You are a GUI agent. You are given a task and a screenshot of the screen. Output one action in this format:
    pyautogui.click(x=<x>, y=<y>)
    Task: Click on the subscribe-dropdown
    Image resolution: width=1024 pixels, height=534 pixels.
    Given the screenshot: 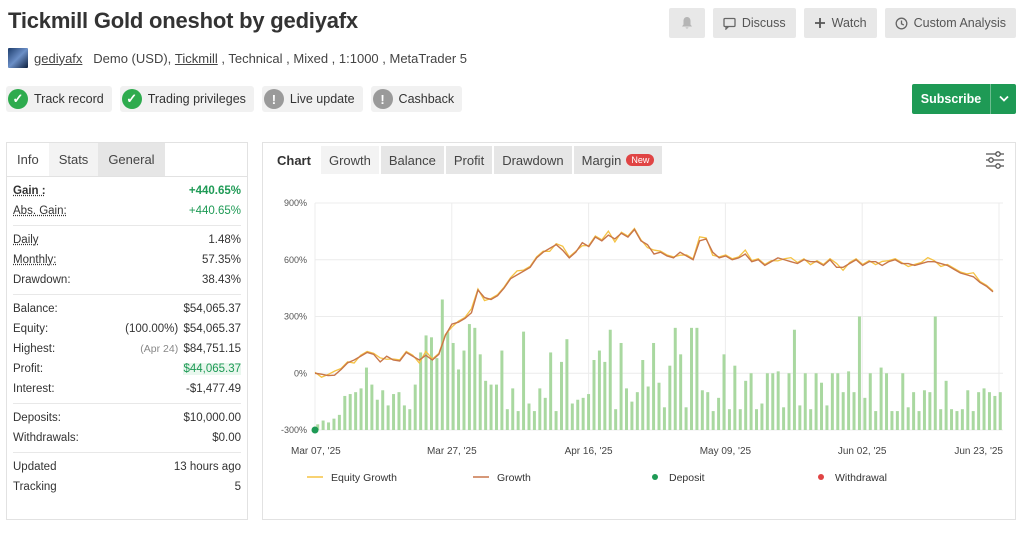 What is the action you would take?
    pyautogui.click(x=1003, y=99)
    